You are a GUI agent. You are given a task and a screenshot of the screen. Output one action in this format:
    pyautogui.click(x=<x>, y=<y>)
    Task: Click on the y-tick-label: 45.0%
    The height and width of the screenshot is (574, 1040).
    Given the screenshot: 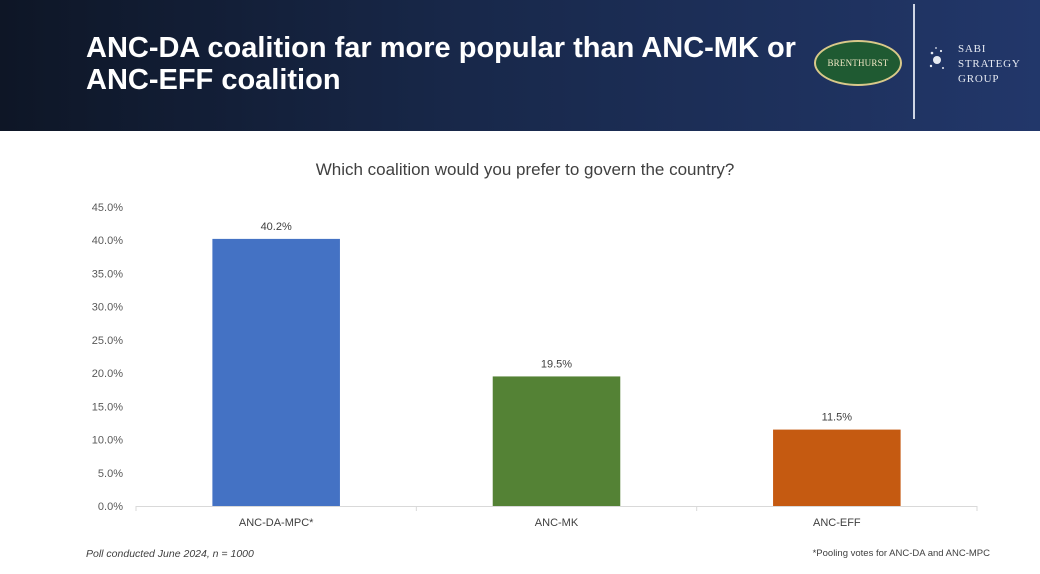 What is the action you would take?
    pyautogui.click(x=107, y=208)
    